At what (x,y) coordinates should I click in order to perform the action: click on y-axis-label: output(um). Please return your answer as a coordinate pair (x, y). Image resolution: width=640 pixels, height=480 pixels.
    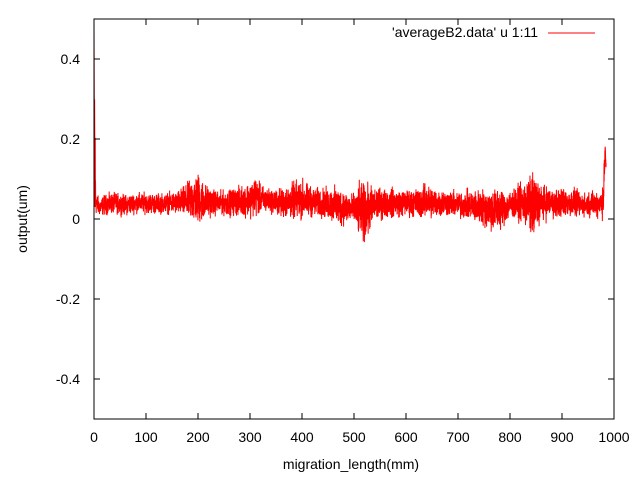
    Looking at the image, I should click on (22, 219).